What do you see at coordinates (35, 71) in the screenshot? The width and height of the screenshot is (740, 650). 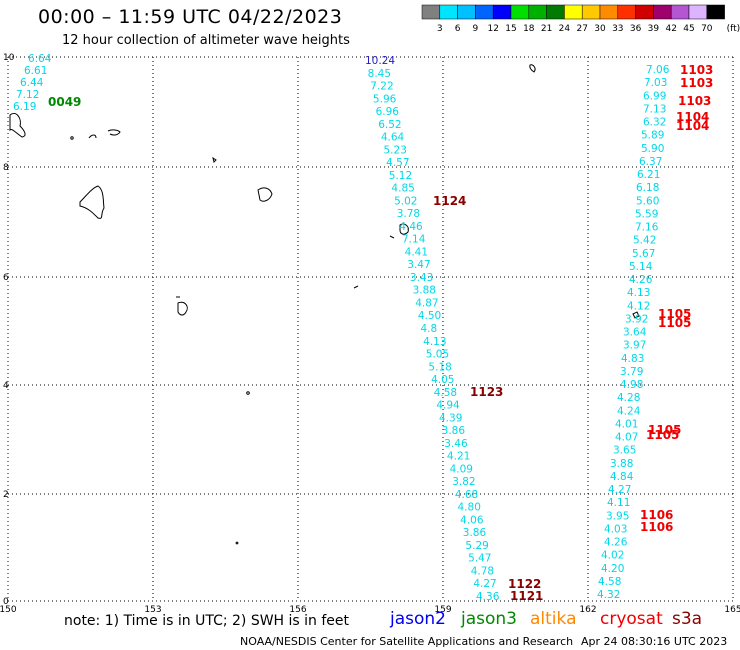 I see `track3-swh-label: 6.61` at bounding box center [35, 71].